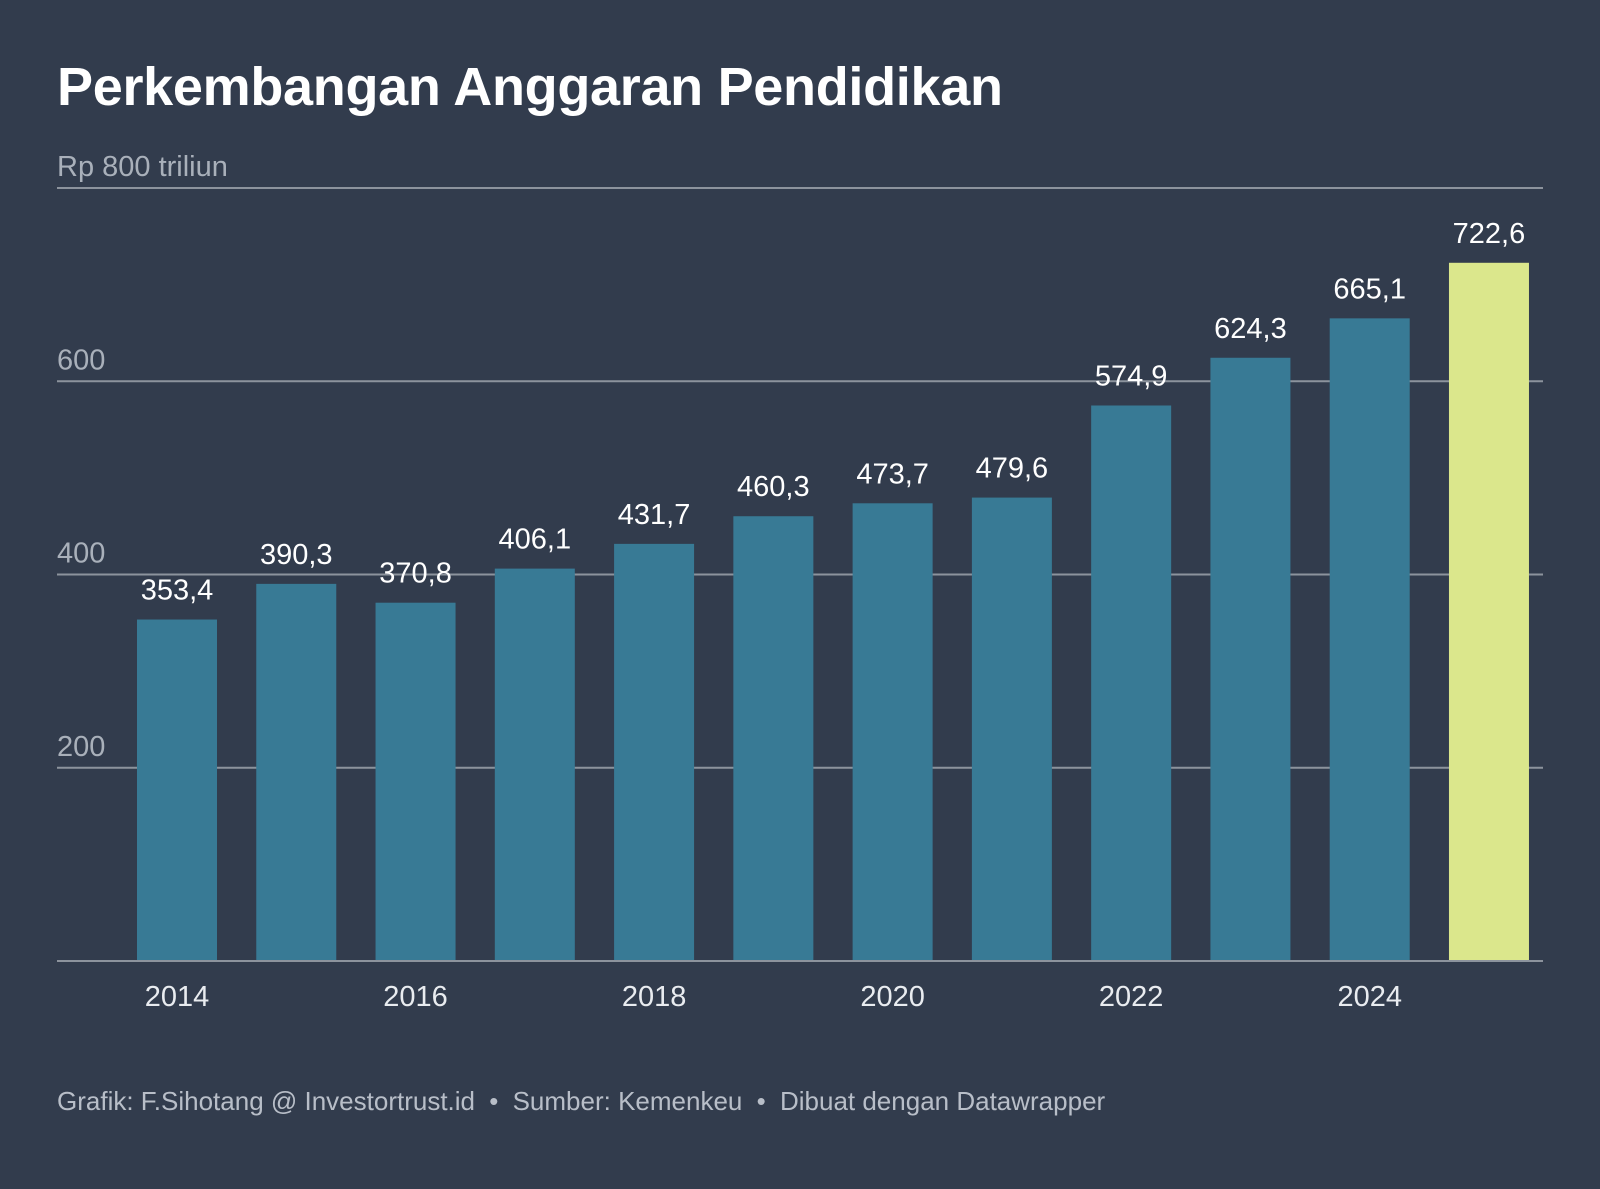  Describe the element at coordinates (266, 1101) in the screenshot. I see `footer-credit: Grafik: F.Sihotang @ Investortrust.id` at that location.